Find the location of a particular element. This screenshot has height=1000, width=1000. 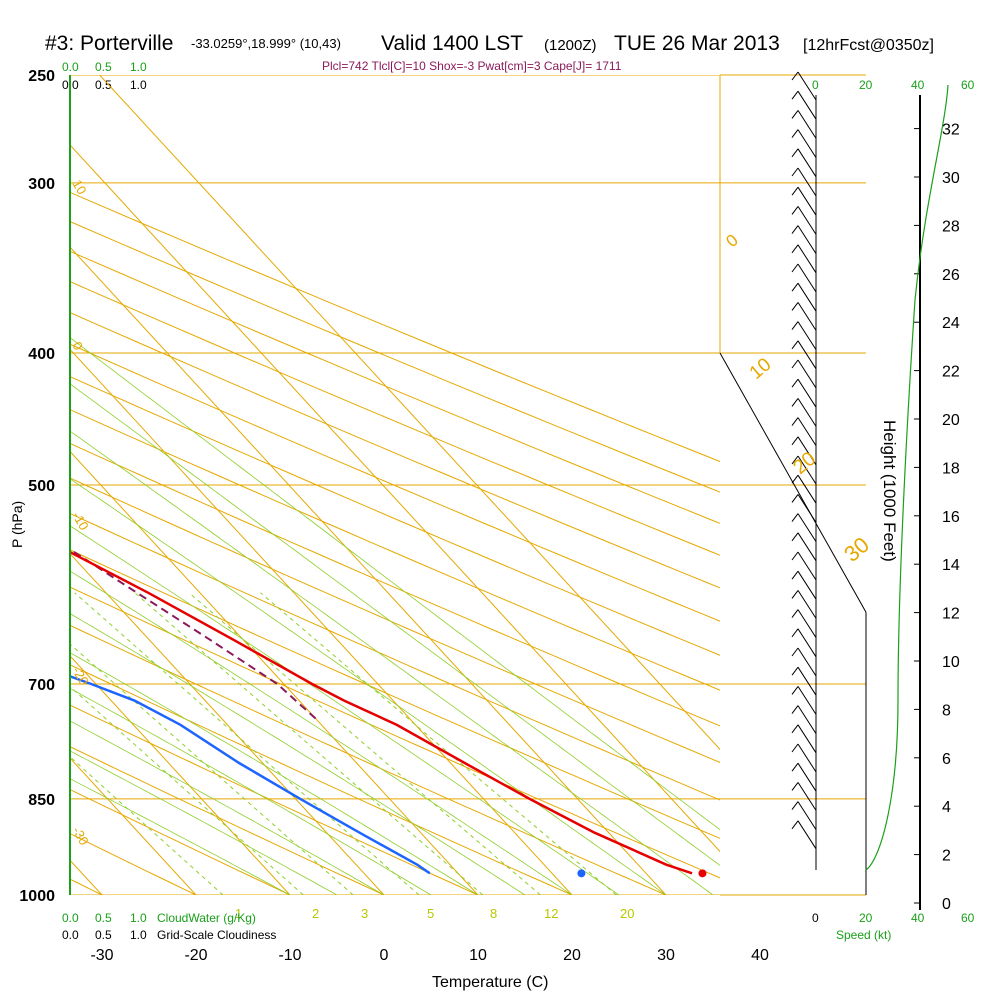

dry-adiabat-label--10: -10 is located at coordinates (80, 521).